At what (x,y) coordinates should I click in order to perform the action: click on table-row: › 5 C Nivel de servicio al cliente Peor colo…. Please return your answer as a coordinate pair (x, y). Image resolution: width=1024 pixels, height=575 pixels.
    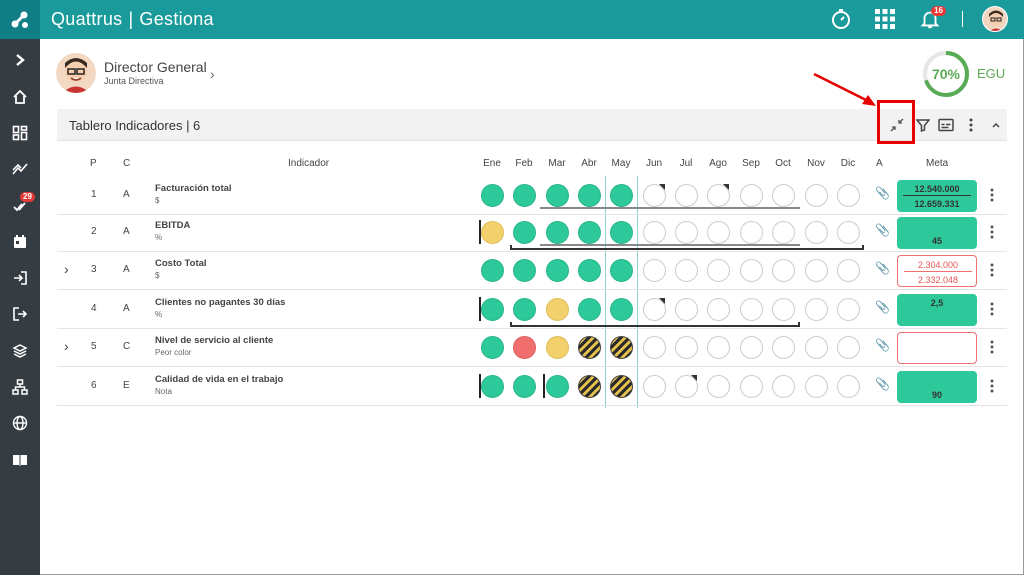
    Looking at the image, I should click on (532, 344).